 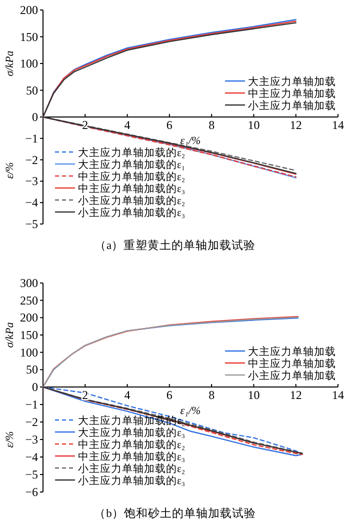 I want to click on y-tick-label: −6, so click(x=31, y=492).